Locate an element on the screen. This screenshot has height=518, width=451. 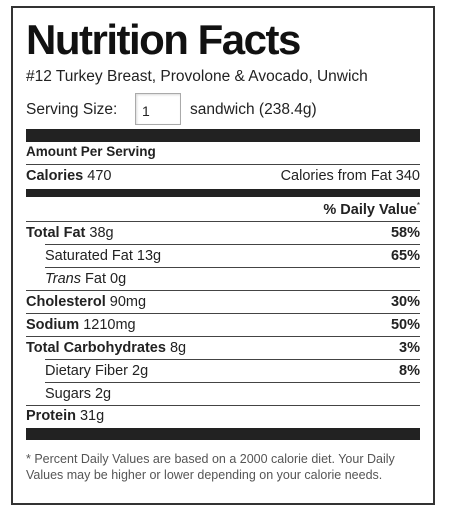
nutrient-label: Protein is located at coordinates (51, 416).